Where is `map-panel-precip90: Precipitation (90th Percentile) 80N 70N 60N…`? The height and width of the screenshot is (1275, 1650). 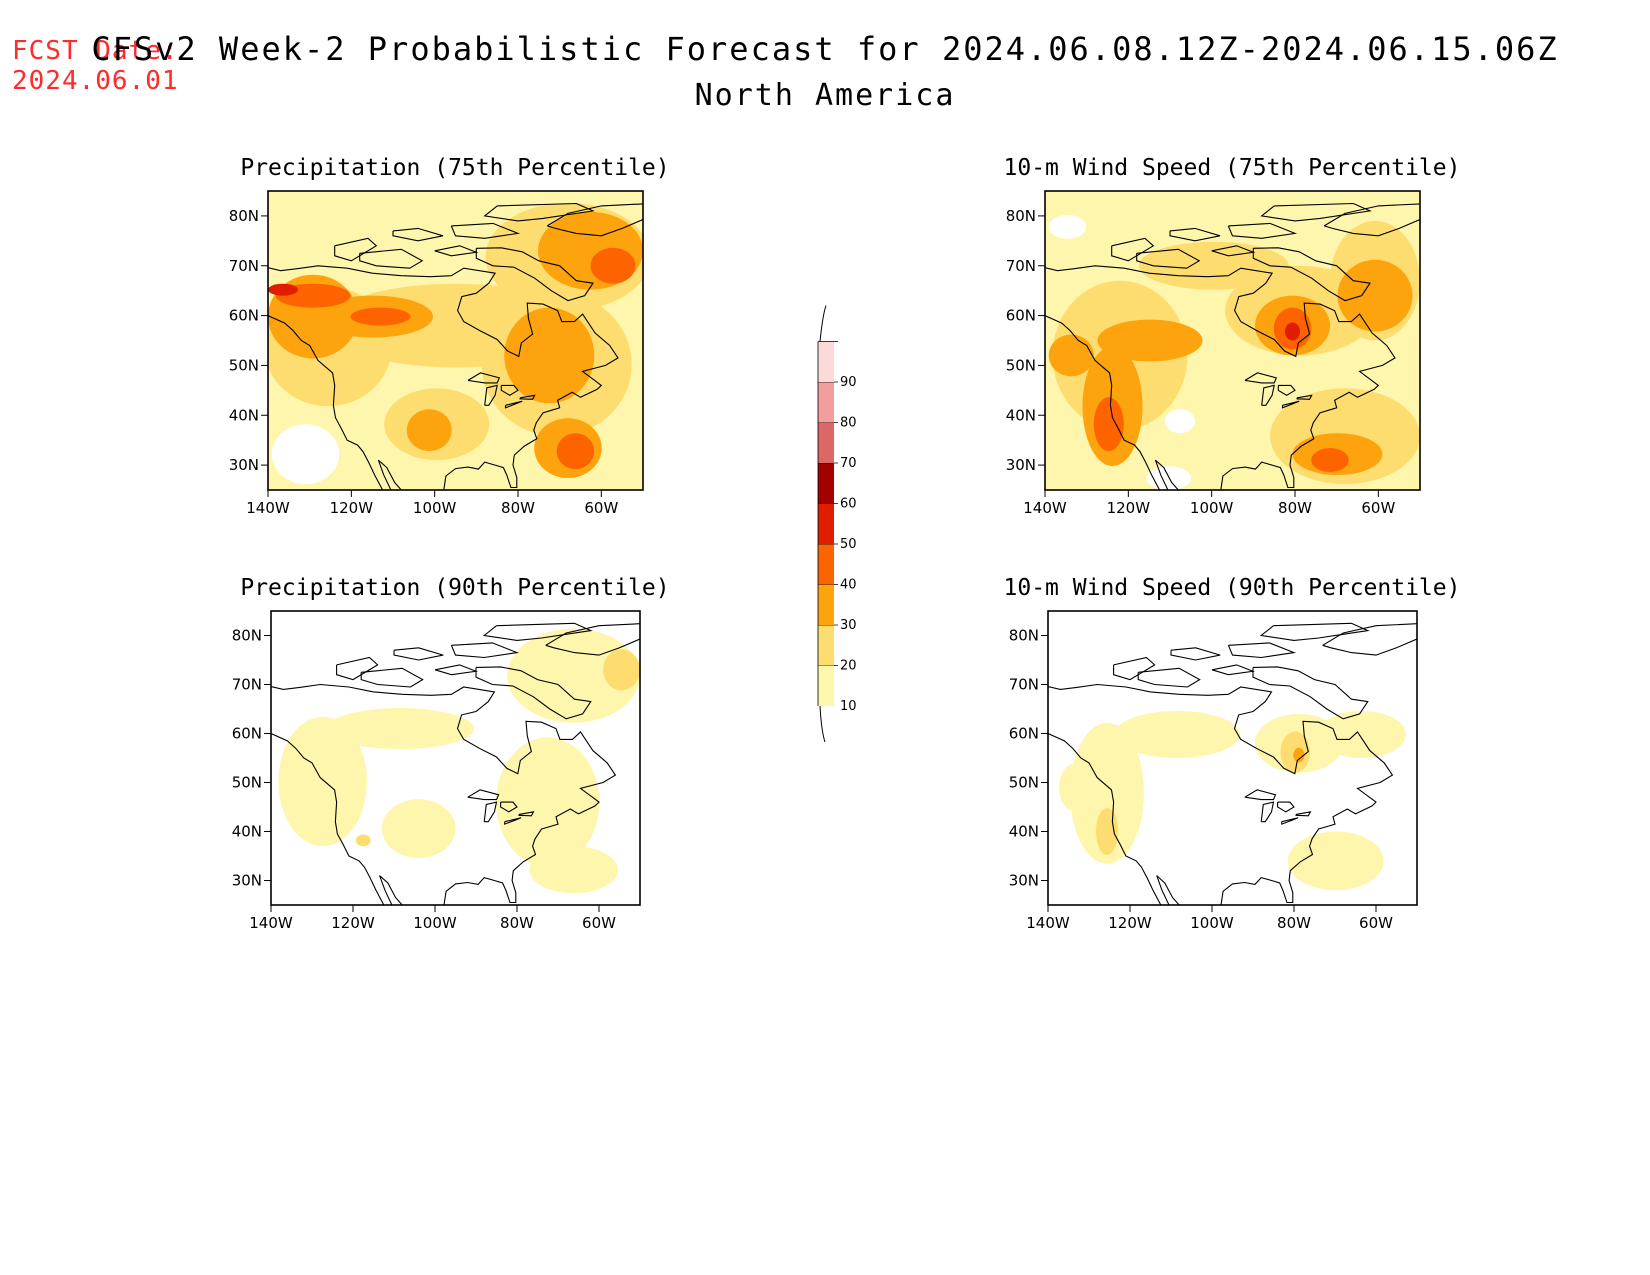 map-panel-precip90: Precipitation (90th Percentile) 80N 70N 60N… is located at coordinates (451, 753).